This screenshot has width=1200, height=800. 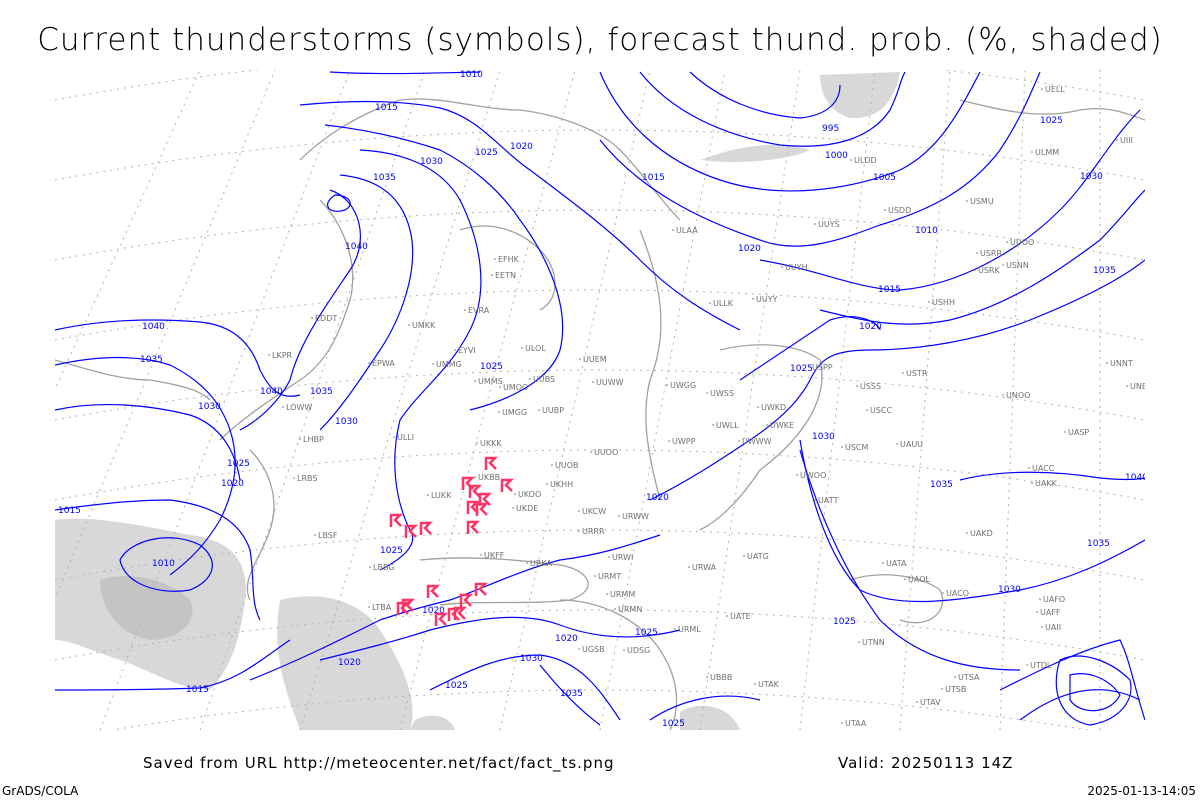 I want to click on isobar-label: 1005, so click(x=884, y=178).